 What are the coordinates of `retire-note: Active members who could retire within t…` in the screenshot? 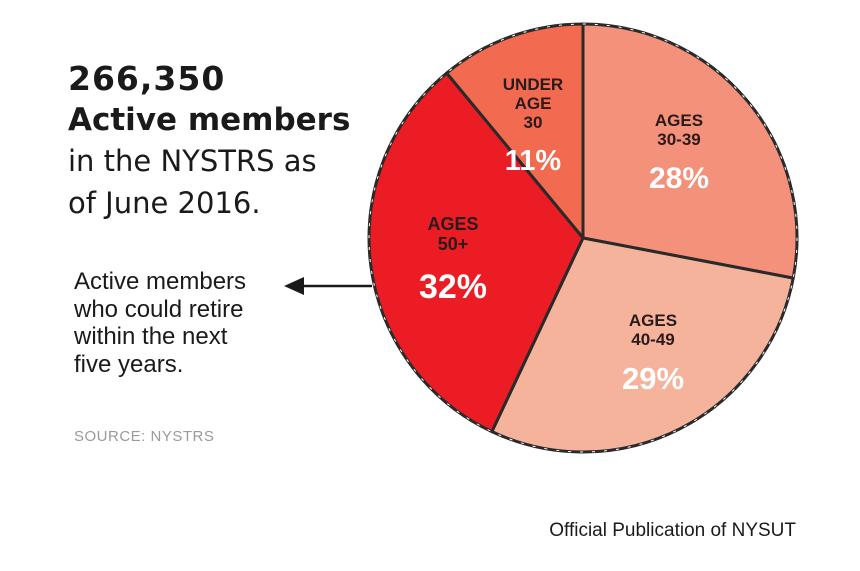 It's located at (179, 323).